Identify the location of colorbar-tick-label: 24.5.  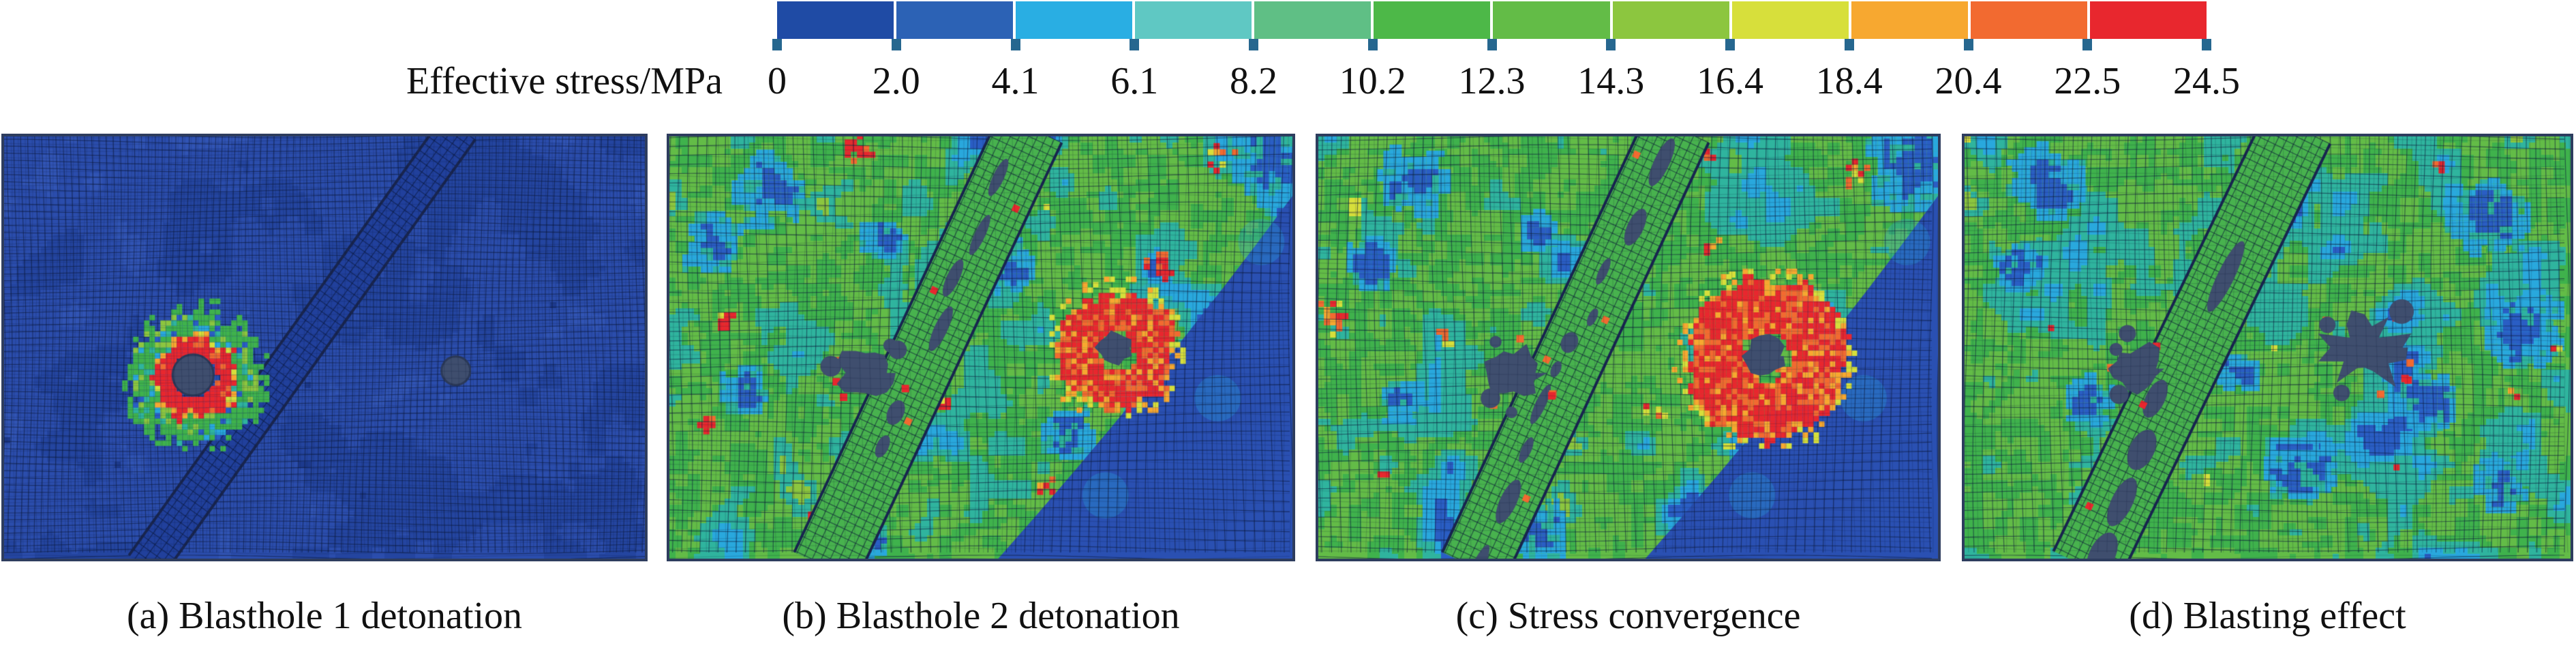
(2206, 81).